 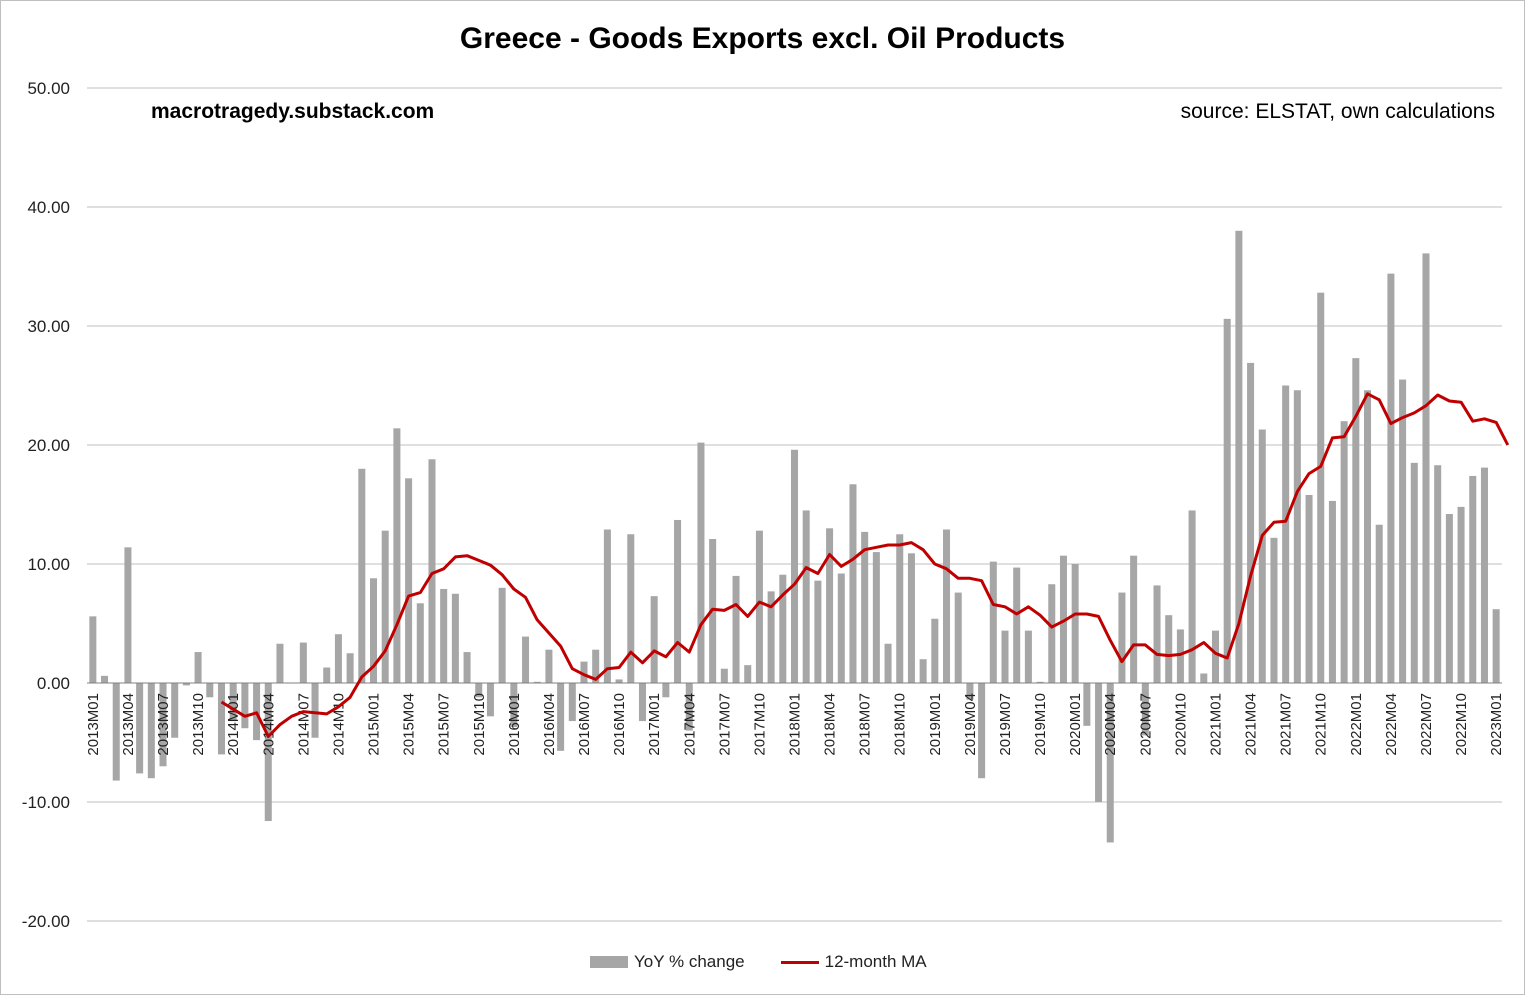 I want to click on x-tick-label: 2015M07, so click(x=444, y=724).